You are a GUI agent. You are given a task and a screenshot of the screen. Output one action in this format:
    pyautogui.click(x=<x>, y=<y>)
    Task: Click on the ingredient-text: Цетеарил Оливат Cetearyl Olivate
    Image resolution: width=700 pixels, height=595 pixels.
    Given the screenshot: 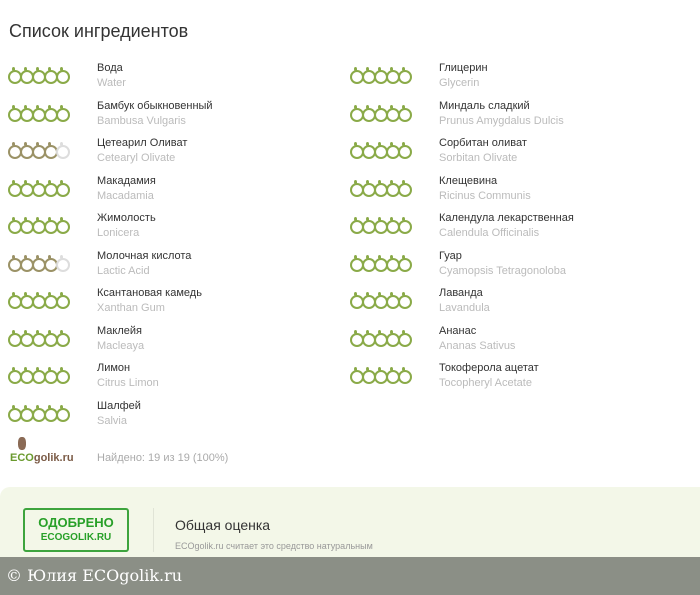 What is the action you would take?
    pyautogui.click(x=217, y=151)
    